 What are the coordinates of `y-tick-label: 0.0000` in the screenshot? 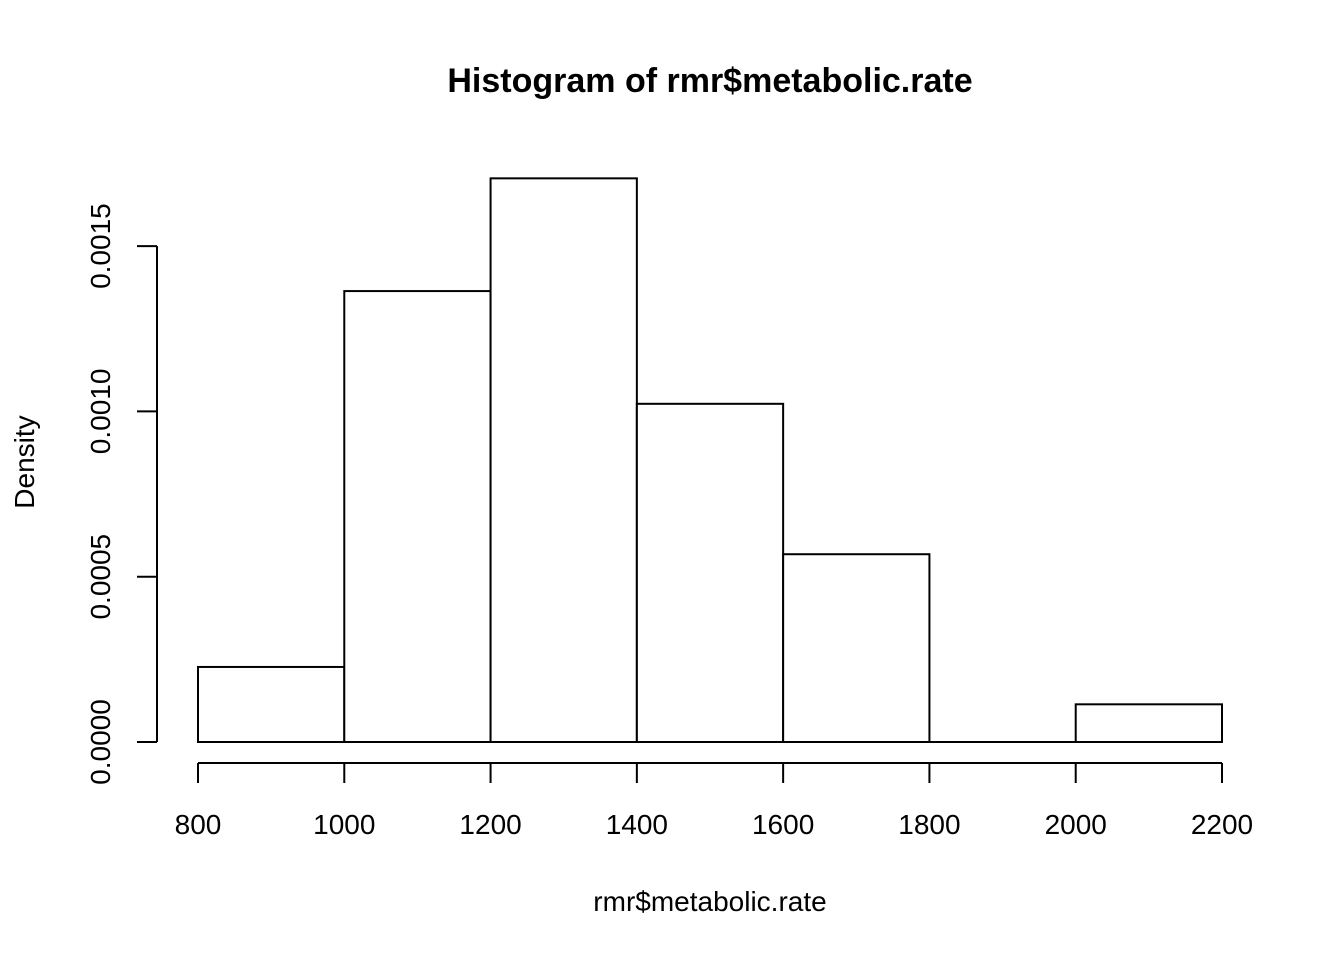 It's located at (100, 742).